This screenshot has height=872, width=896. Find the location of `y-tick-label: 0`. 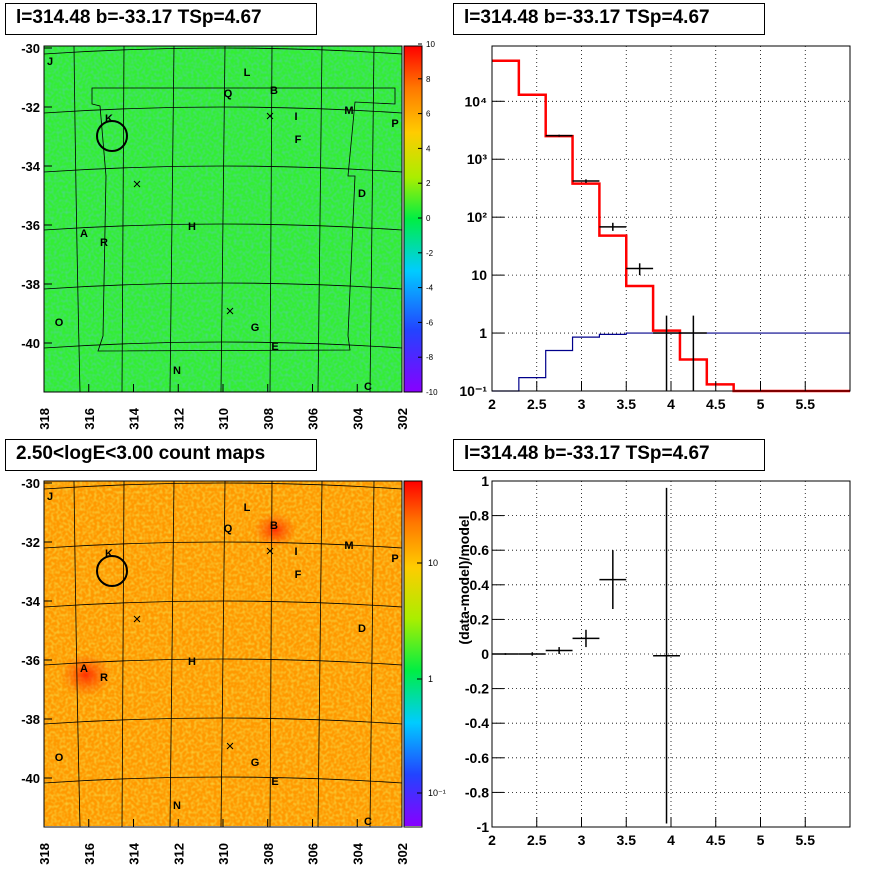

y-tick-label: 0 is located at coordinates (485, 654).